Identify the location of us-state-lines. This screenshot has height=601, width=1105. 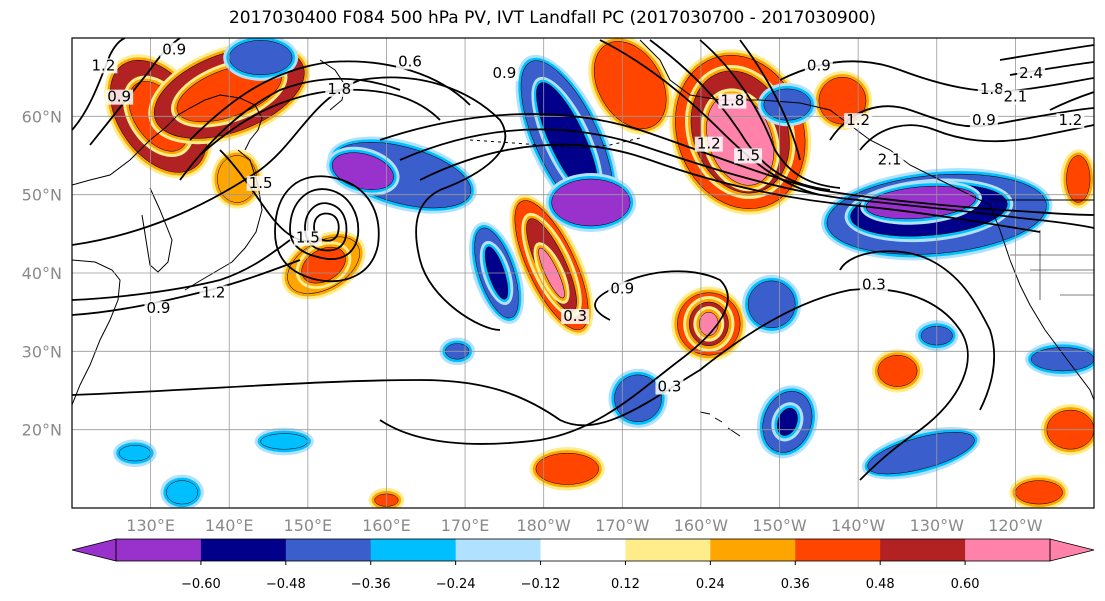
(1052, 265).